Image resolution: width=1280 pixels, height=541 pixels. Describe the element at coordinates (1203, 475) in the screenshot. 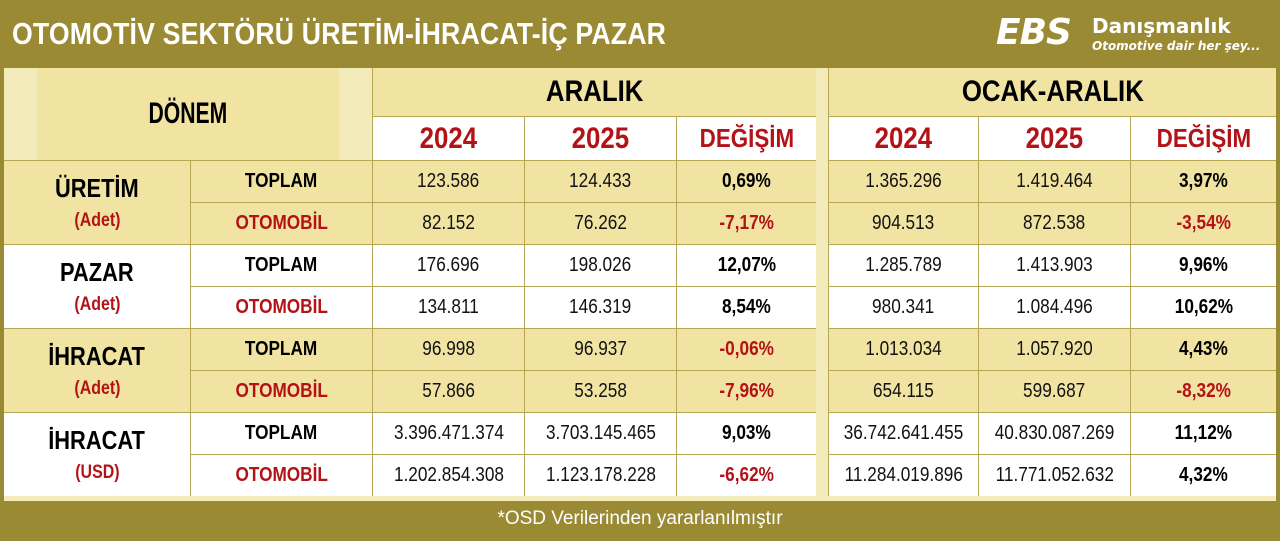

I see `ytd-change-value-text: 4,32%` at that location.